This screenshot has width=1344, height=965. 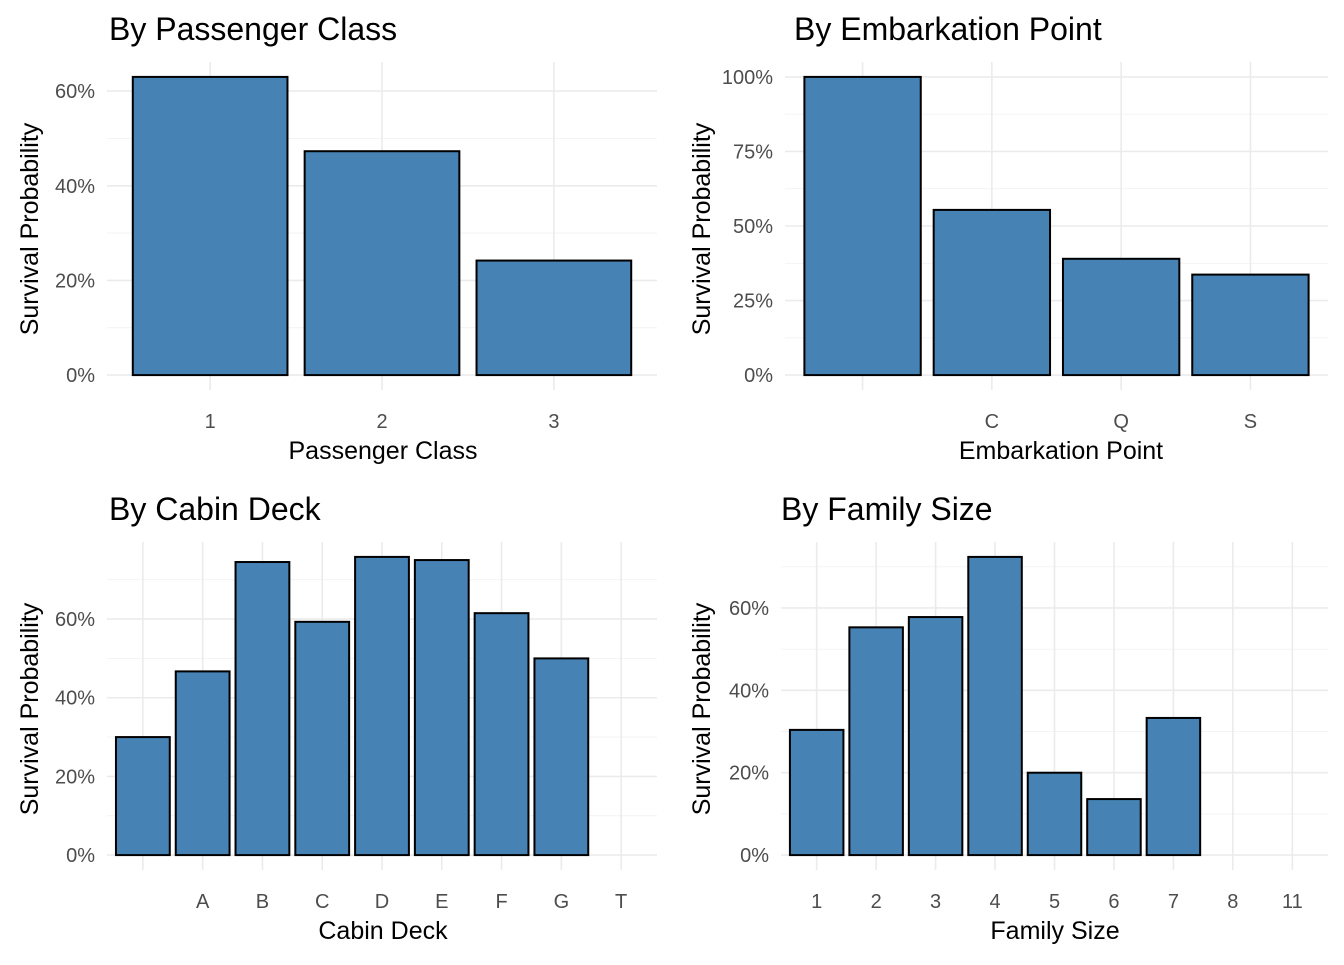 I want to click on x-tick-label: T, so click(x=621, y=902).